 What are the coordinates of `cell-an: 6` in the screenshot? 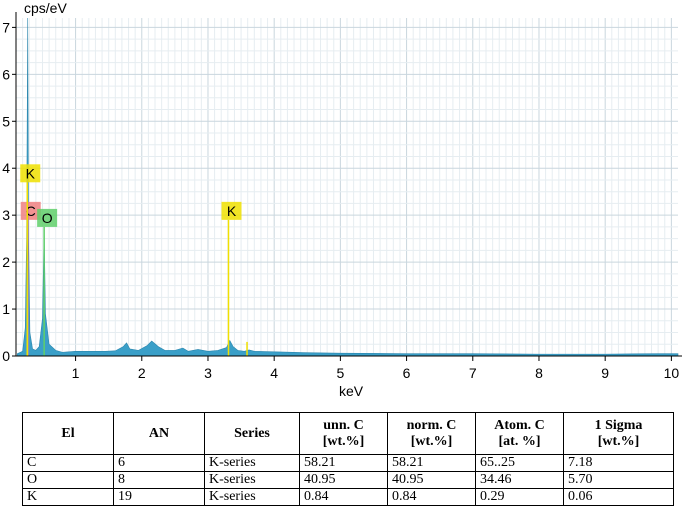 It's located at (159, 463).